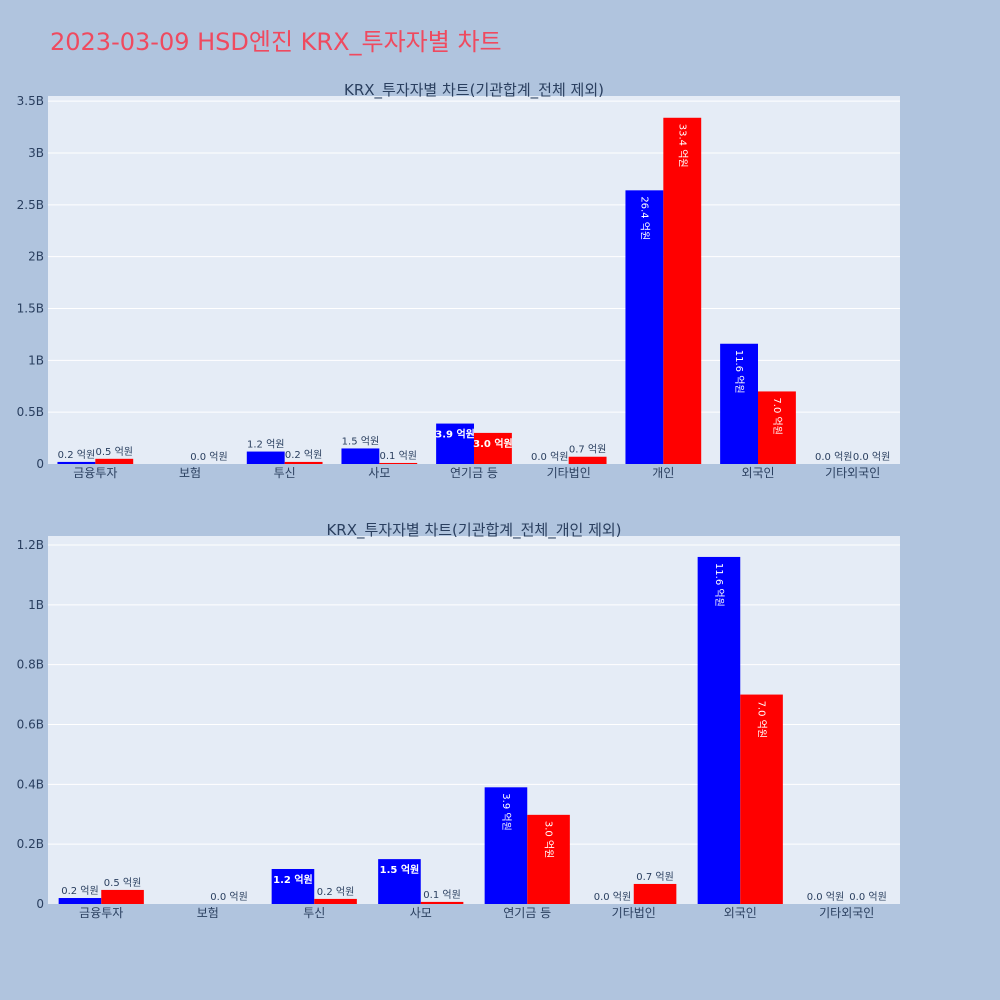 Image resolution: width=1000 pixels, height=1000 pixels. What do you see at coordinates (663, 473) in the screenshot?
I see `x-tick-label: 개인` at bounding box center [663, 473].